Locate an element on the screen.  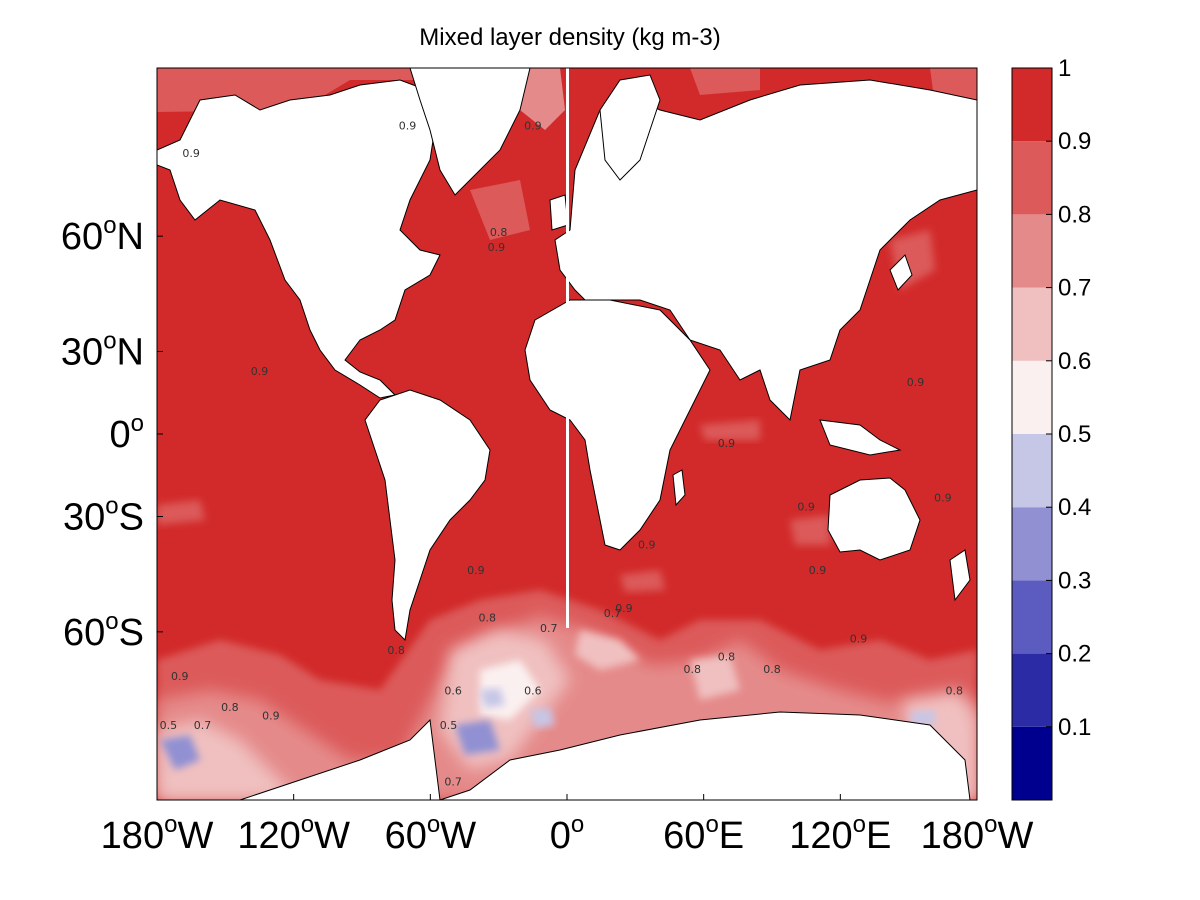
y-tick-label: 60oN is located at coordinates (102, 235).